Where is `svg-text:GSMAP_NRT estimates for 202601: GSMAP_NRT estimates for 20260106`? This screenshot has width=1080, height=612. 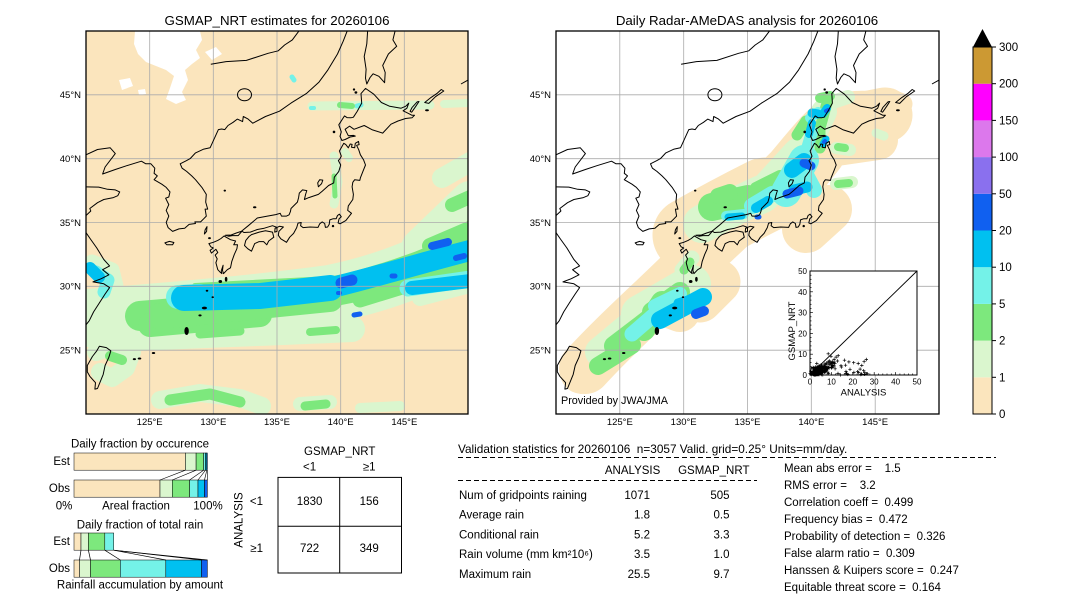 svg-text:GSMAP_NRT estimates for 202601: GSMAP_NRT estimates for 20260106 is located at coordinates (277, 20).